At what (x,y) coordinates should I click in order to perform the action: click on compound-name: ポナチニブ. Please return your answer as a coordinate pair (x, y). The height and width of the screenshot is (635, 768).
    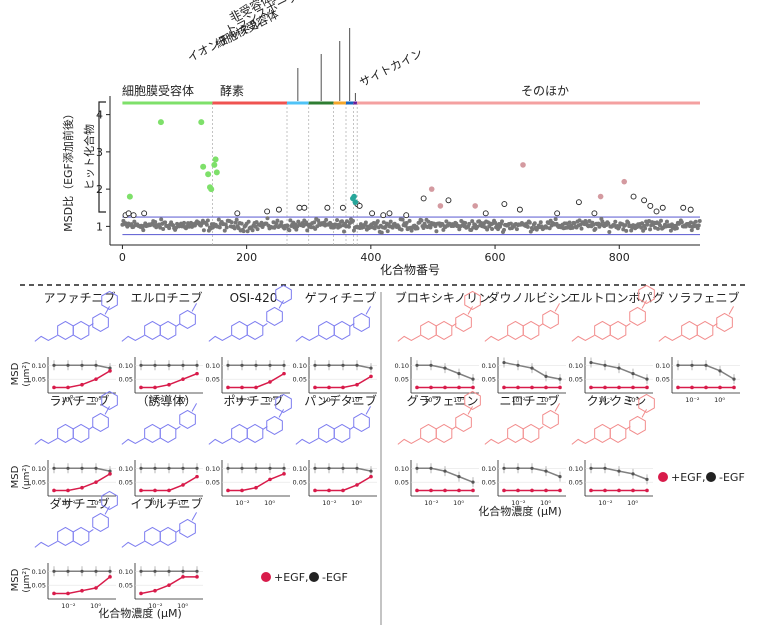
    Looking at the image, I should click on (253, 400).